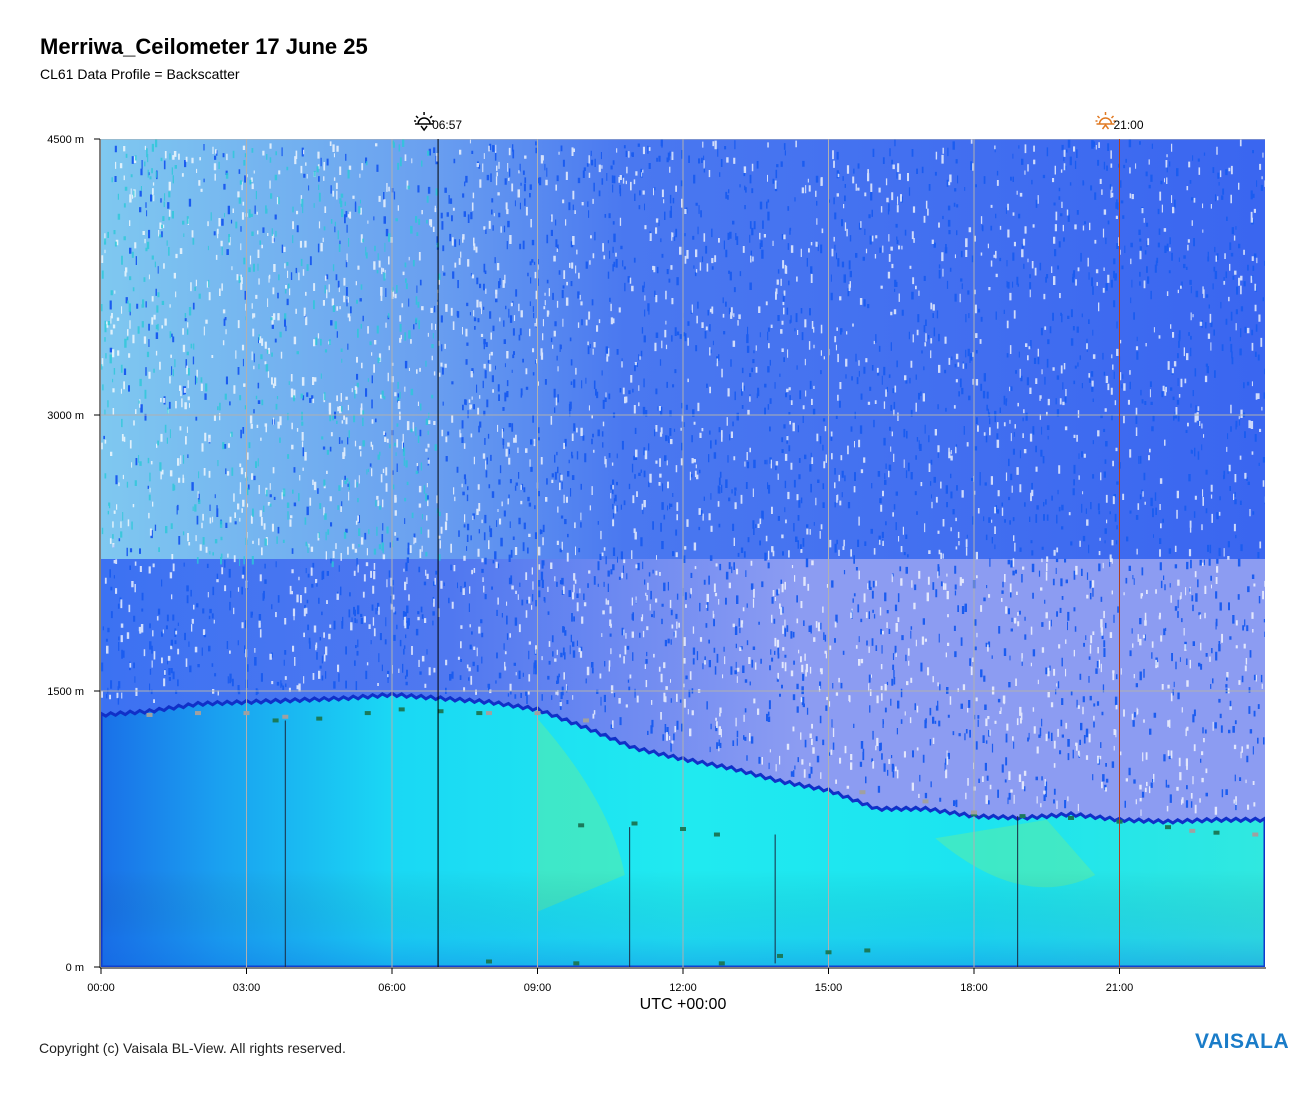  I want to click on sun-markers: 06:57 21:00, so click(779, 122).